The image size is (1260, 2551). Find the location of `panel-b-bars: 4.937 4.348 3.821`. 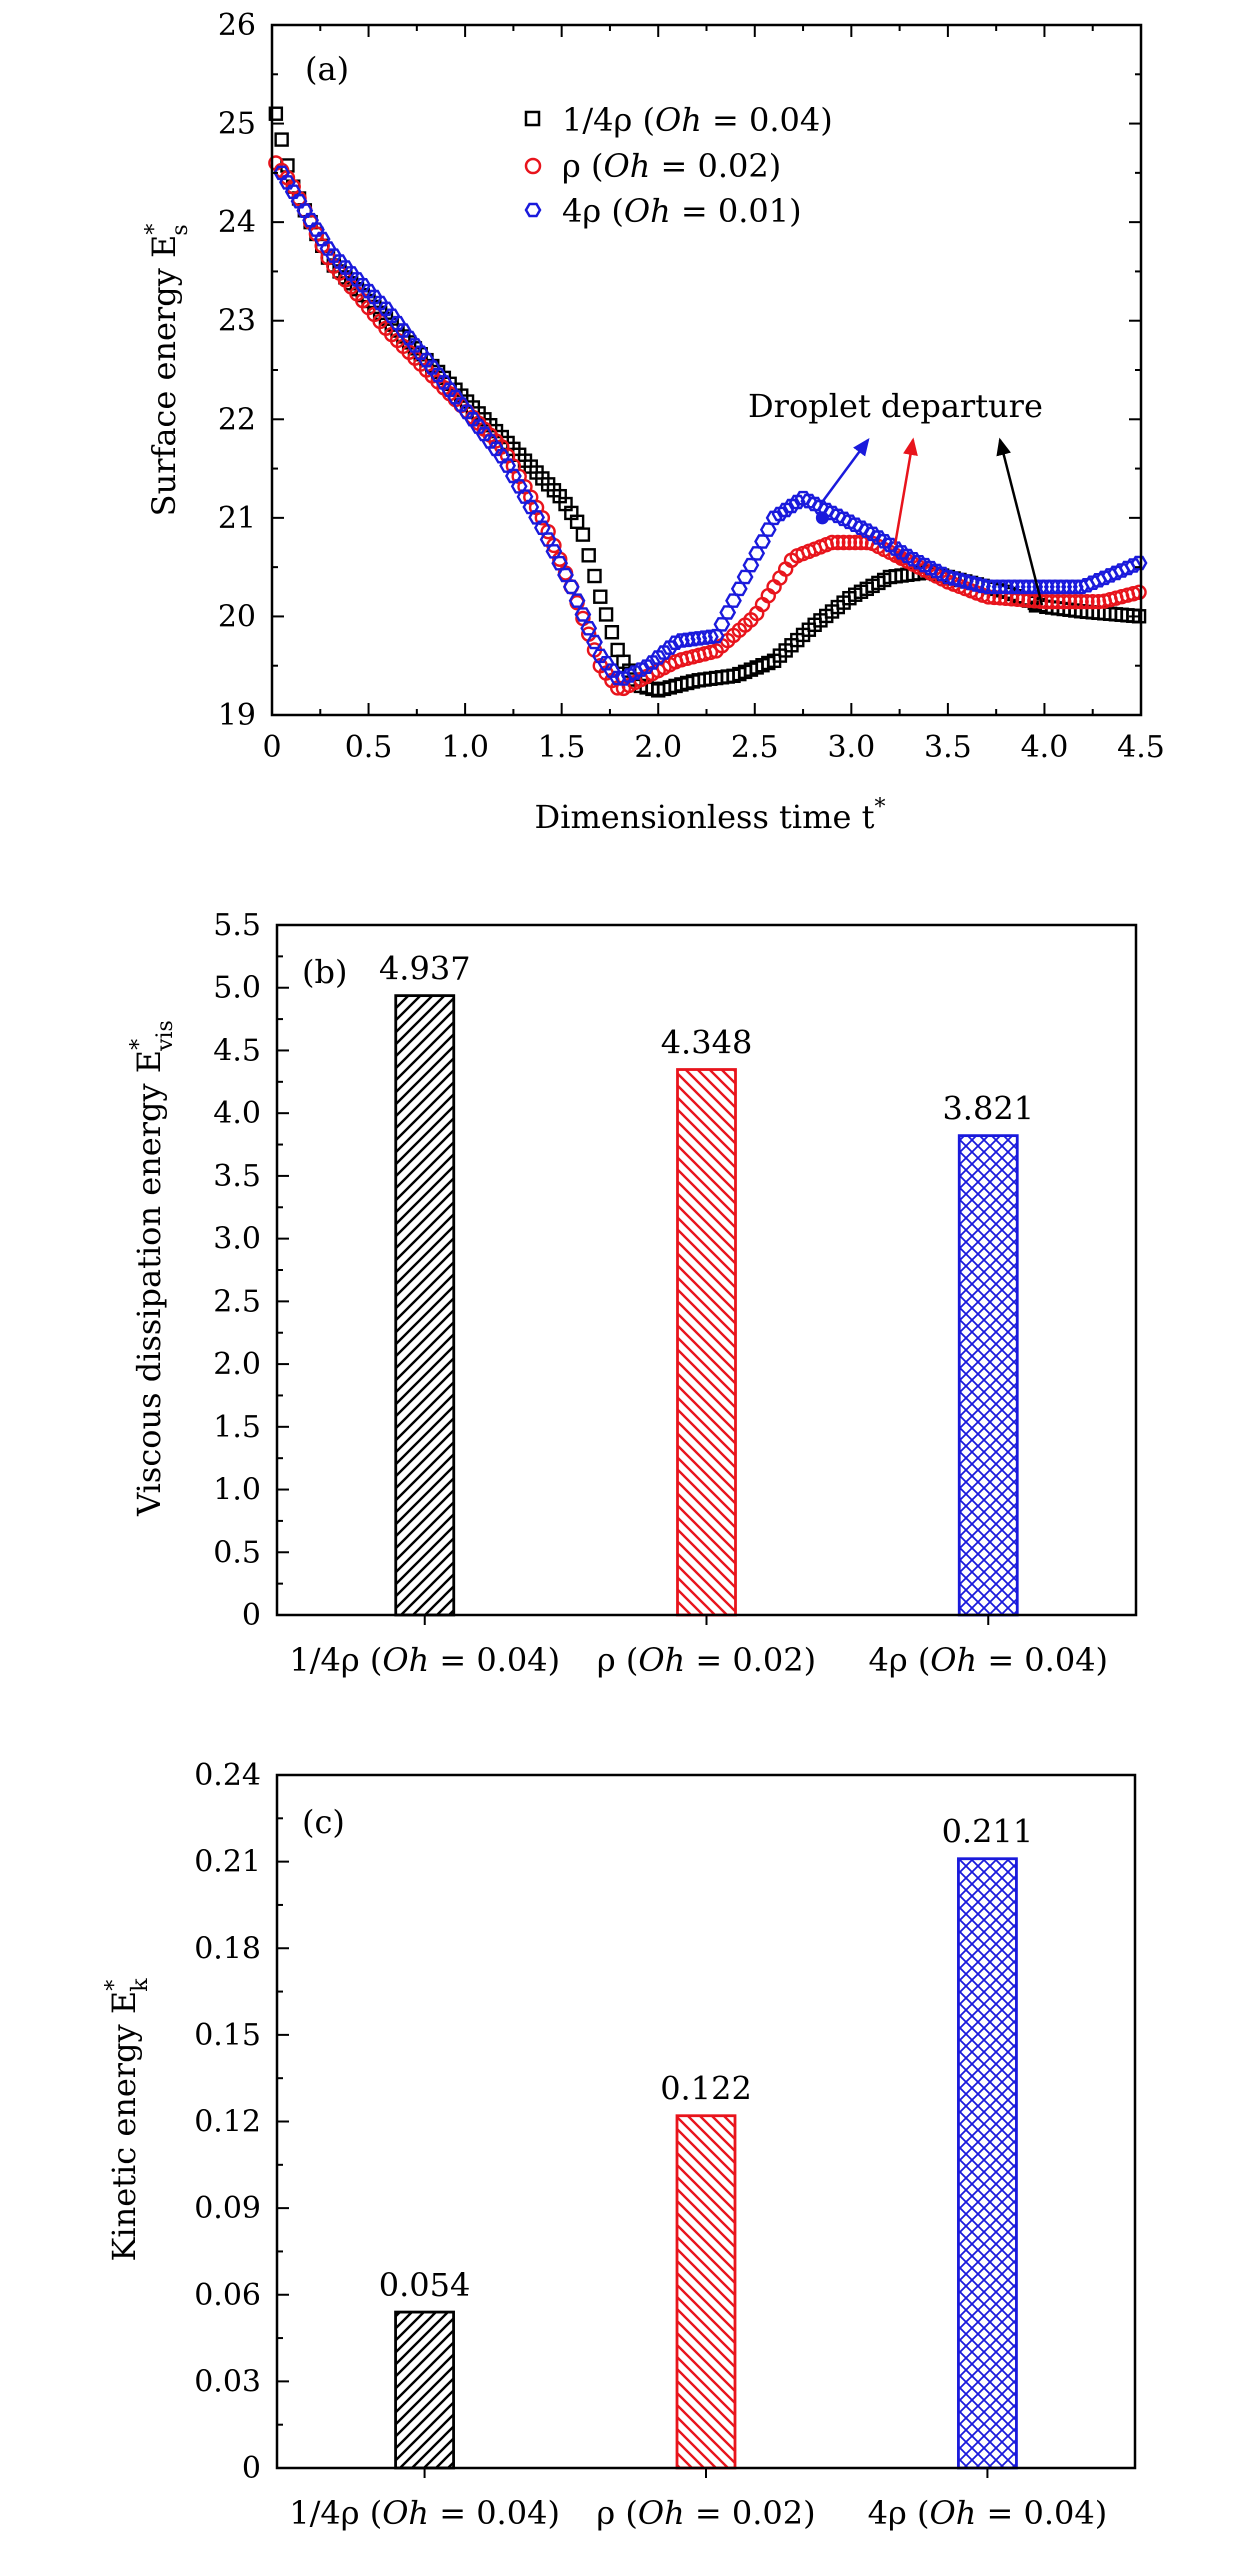

panel-b-bars: 4.937 4.348 3.821 is located at coordinates (706, 1283).